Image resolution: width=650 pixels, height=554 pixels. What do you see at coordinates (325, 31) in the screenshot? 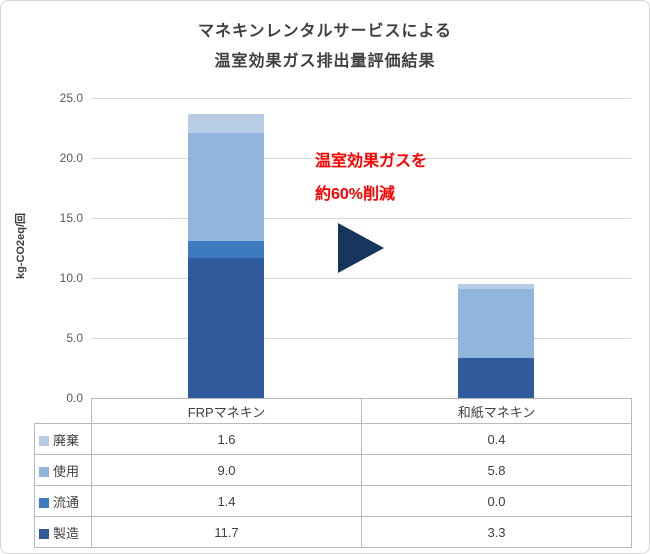
I see `chart-title-line1: マネキンレンタルサービスによる` at bounding box center [325, 31].